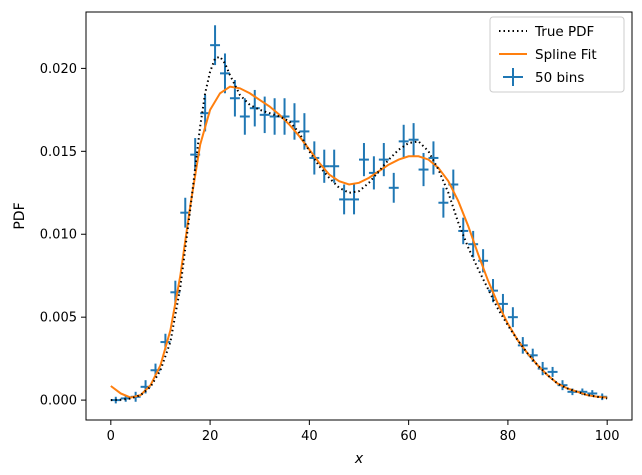 This screenshot has width=642, height=475. What do you see at coordinates (58, 318) in the screenshot?
I see `y-tick-label: 0.005` at bounding box center [58, 318].